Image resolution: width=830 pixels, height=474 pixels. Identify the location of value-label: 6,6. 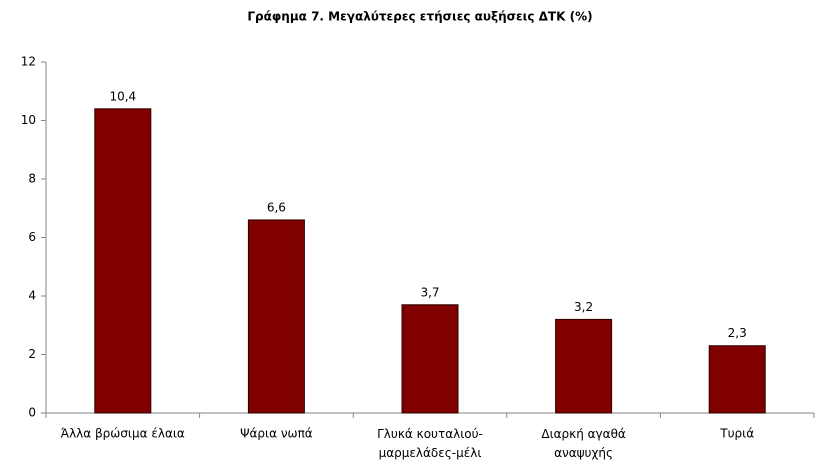
(276, 207).